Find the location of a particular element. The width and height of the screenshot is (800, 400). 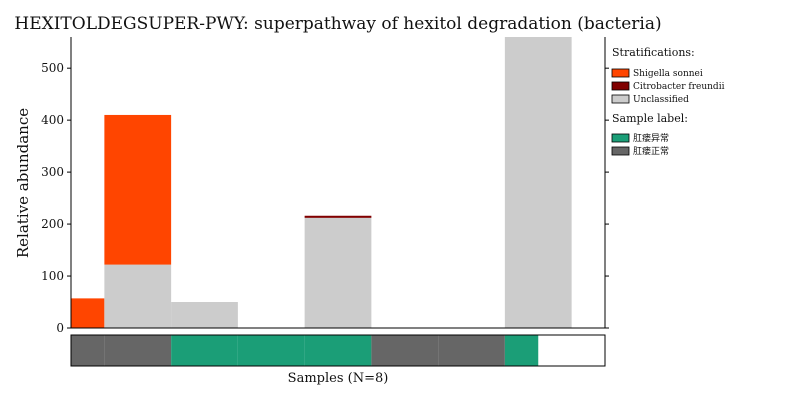

sample-label-strip is located at coordinates (338, 350).